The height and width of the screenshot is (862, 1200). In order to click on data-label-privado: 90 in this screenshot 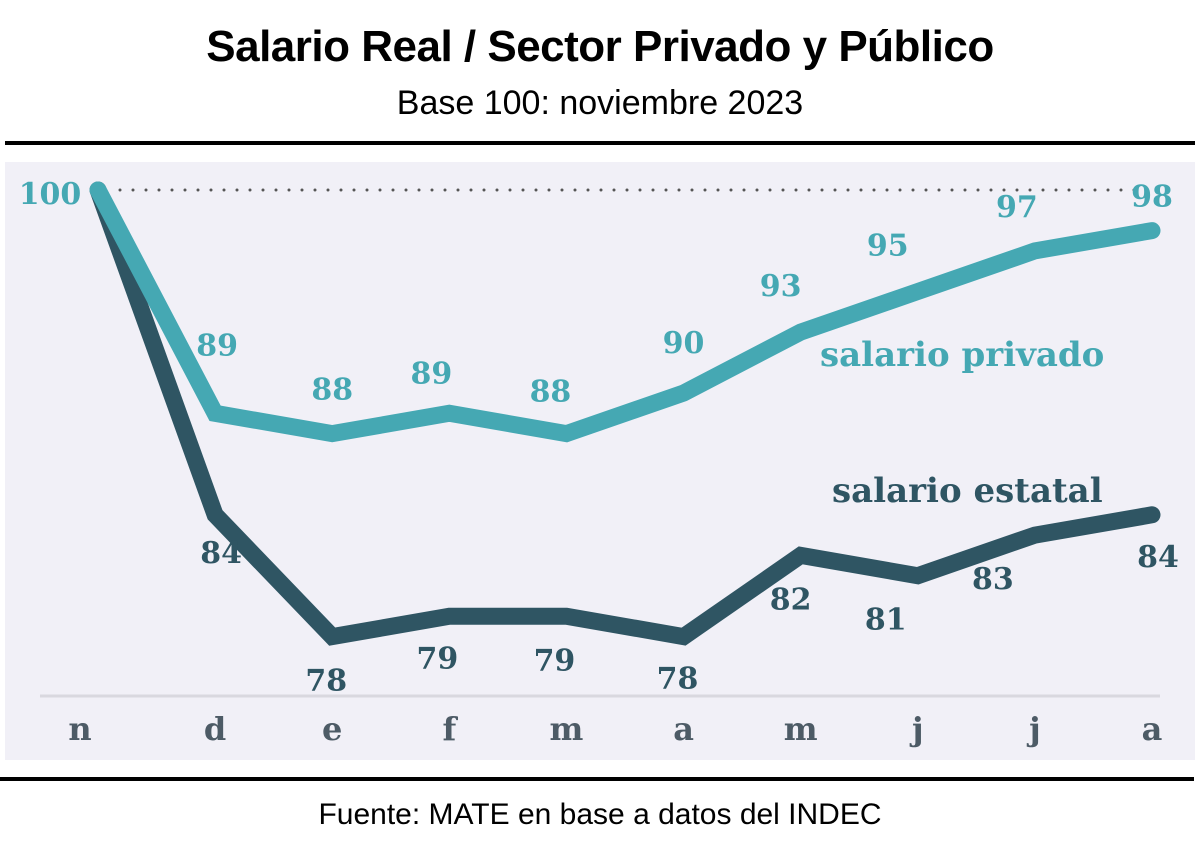, I will do `click(684, 343)`.